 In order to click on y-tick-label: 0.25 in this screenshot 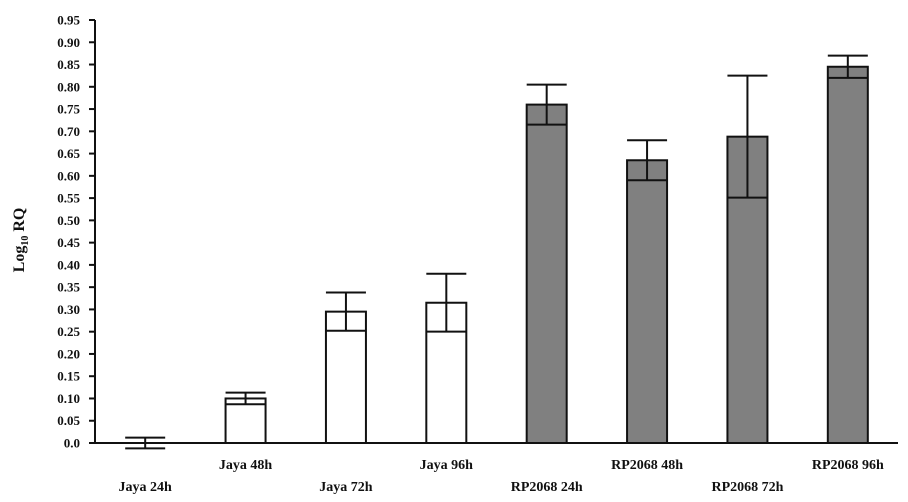, I will do `click(68, 331)`.